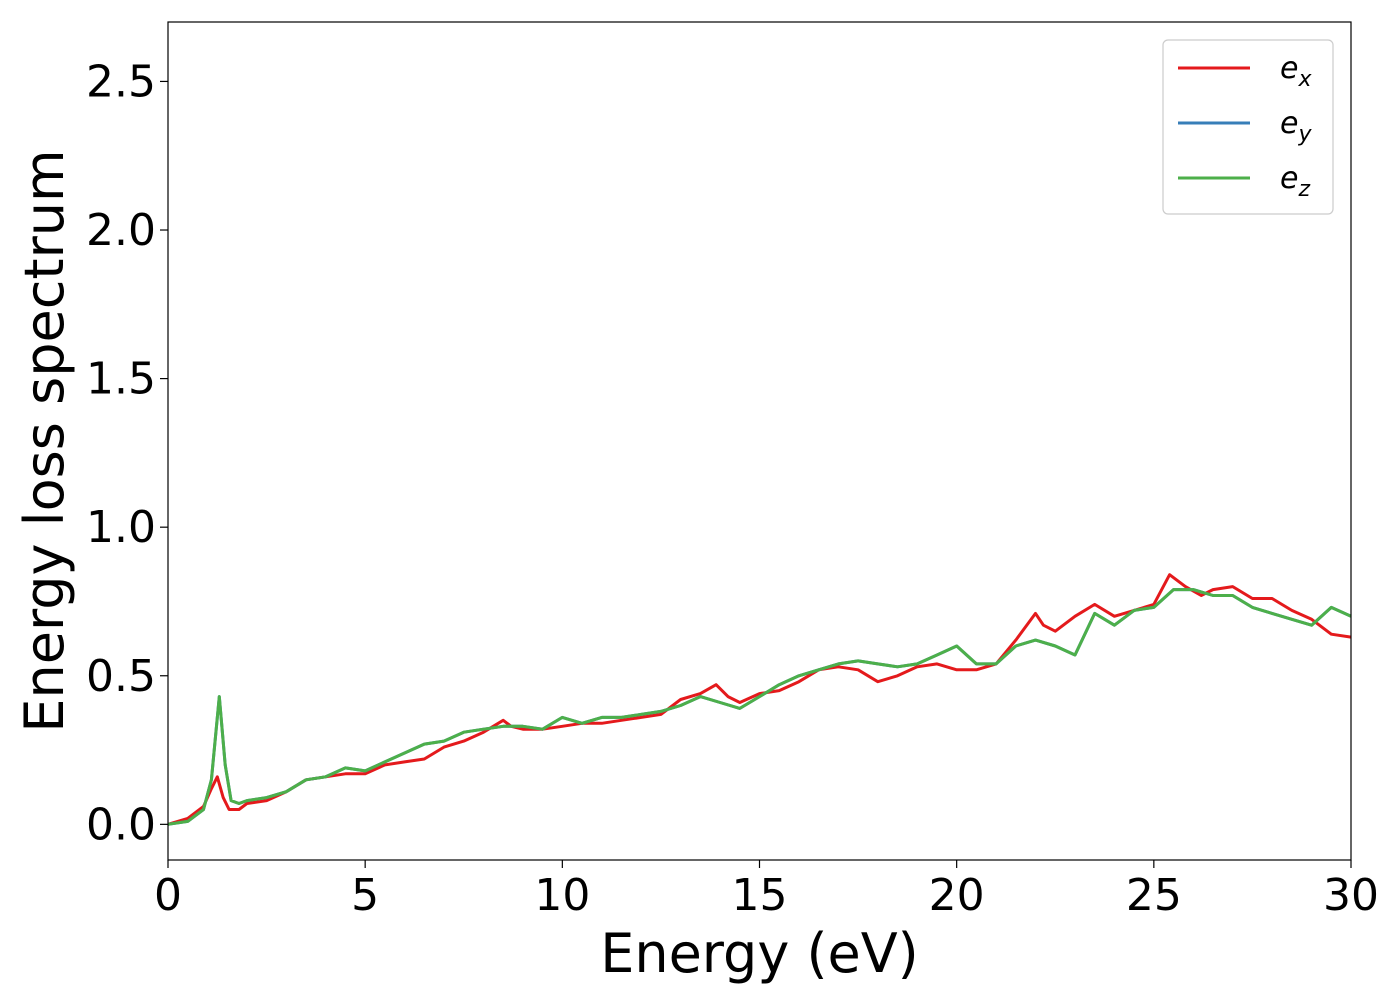  I want to click on x-tick-label: 25, so click(1154, 895).